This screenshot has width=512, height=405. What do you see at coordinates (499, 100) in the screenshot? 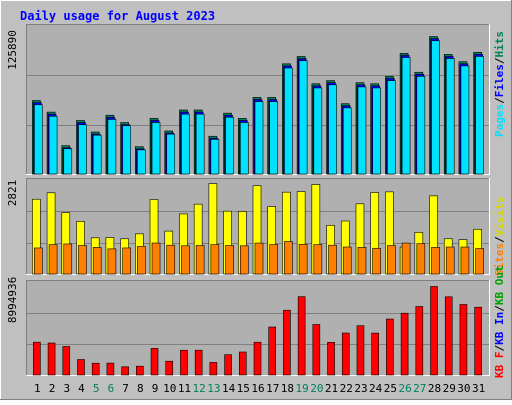
I see `top-legend-part-1: /` at bounding box center [499, 100].